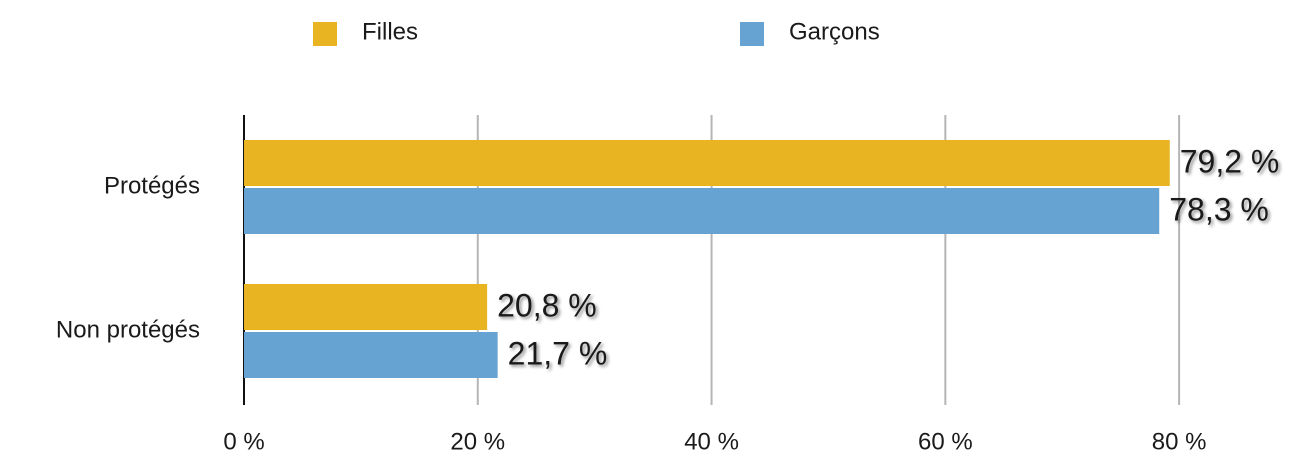  Describe the element at coordinates (558, 353) in the screenshot. I see `value-label: 21,7 %` at that location.